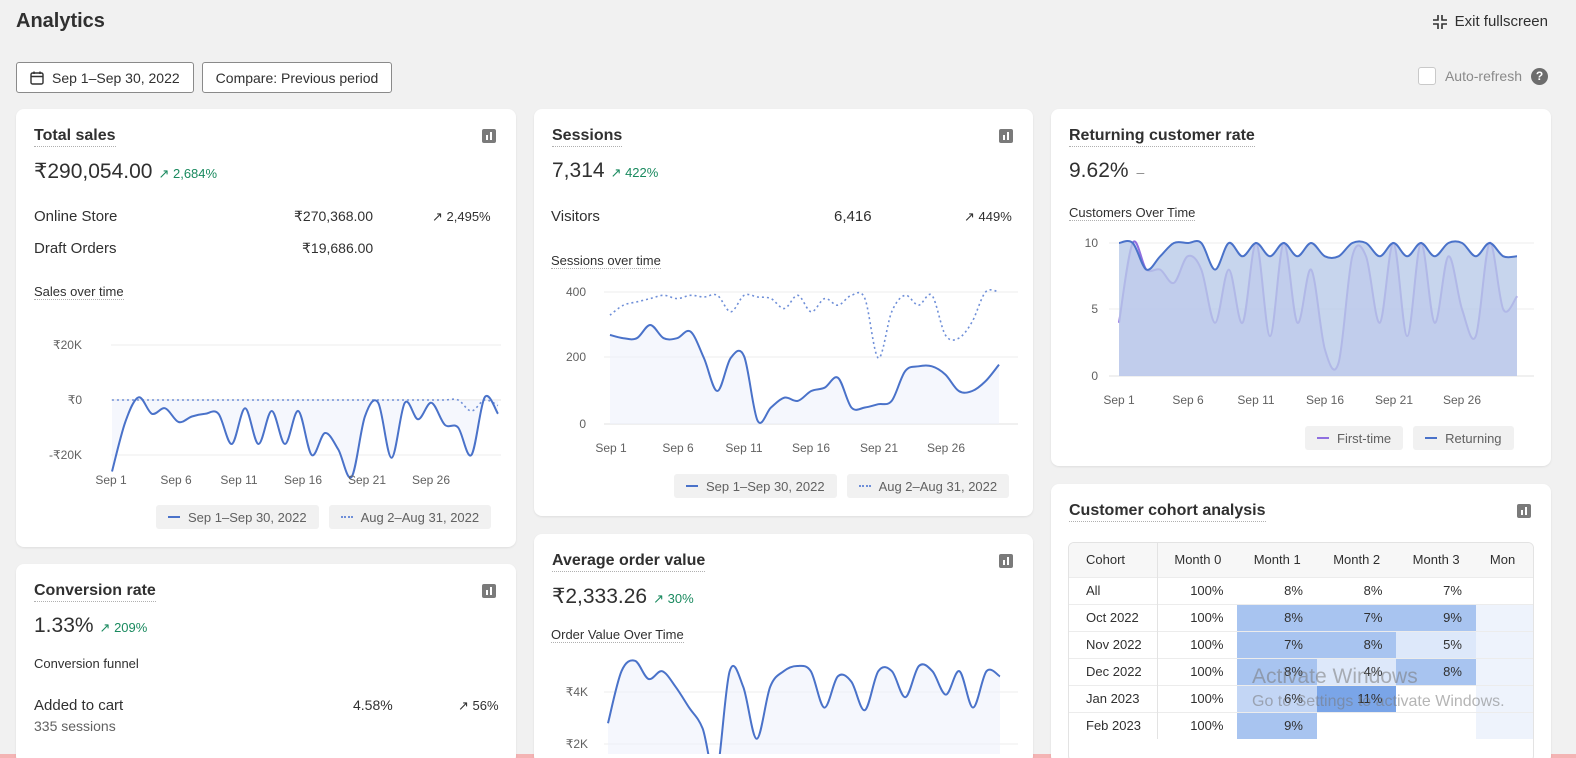 Image resolution: width=1576 pixels, height=758 pixels. I want to click on sessions-value: 7,314 ↗ 422%, so click(605, 171).